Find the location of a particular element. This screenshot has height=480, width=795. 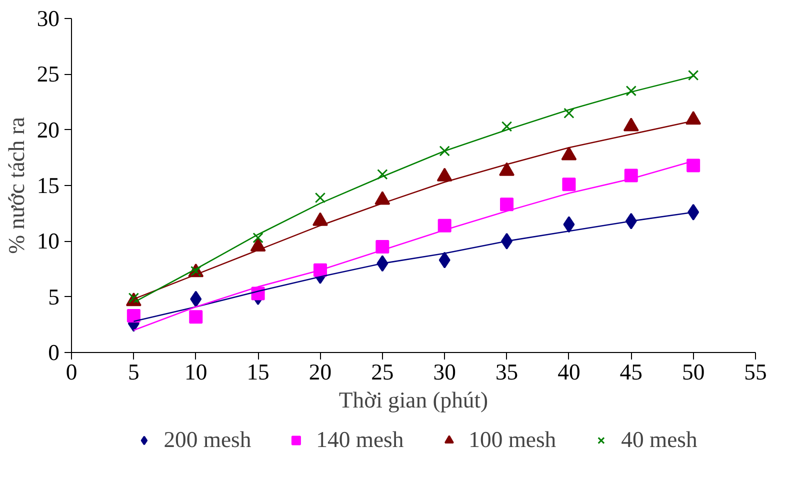

x-tick-label: 45 is located at coordinates (631, 372).